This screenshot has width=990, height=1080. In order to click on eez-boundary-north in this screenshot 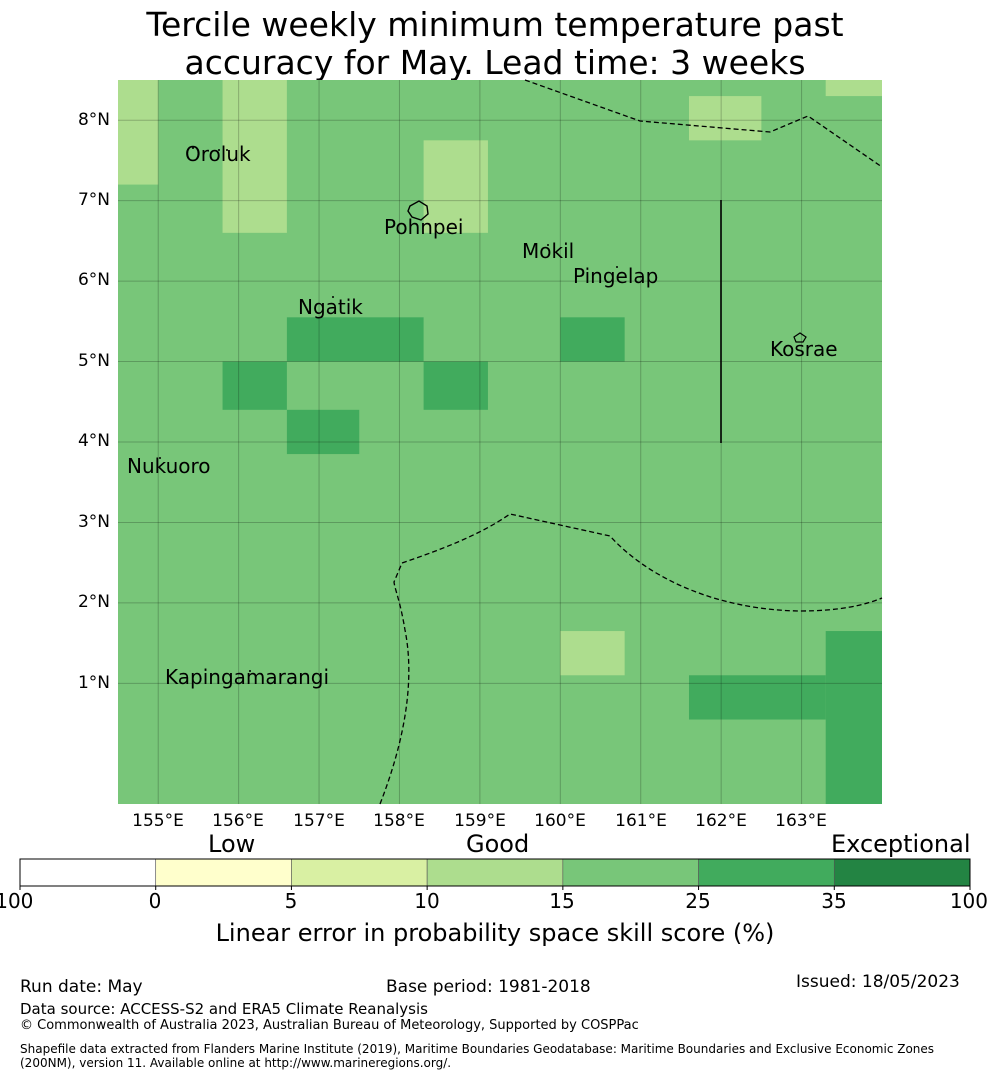, I will do `click(703, 123)`.